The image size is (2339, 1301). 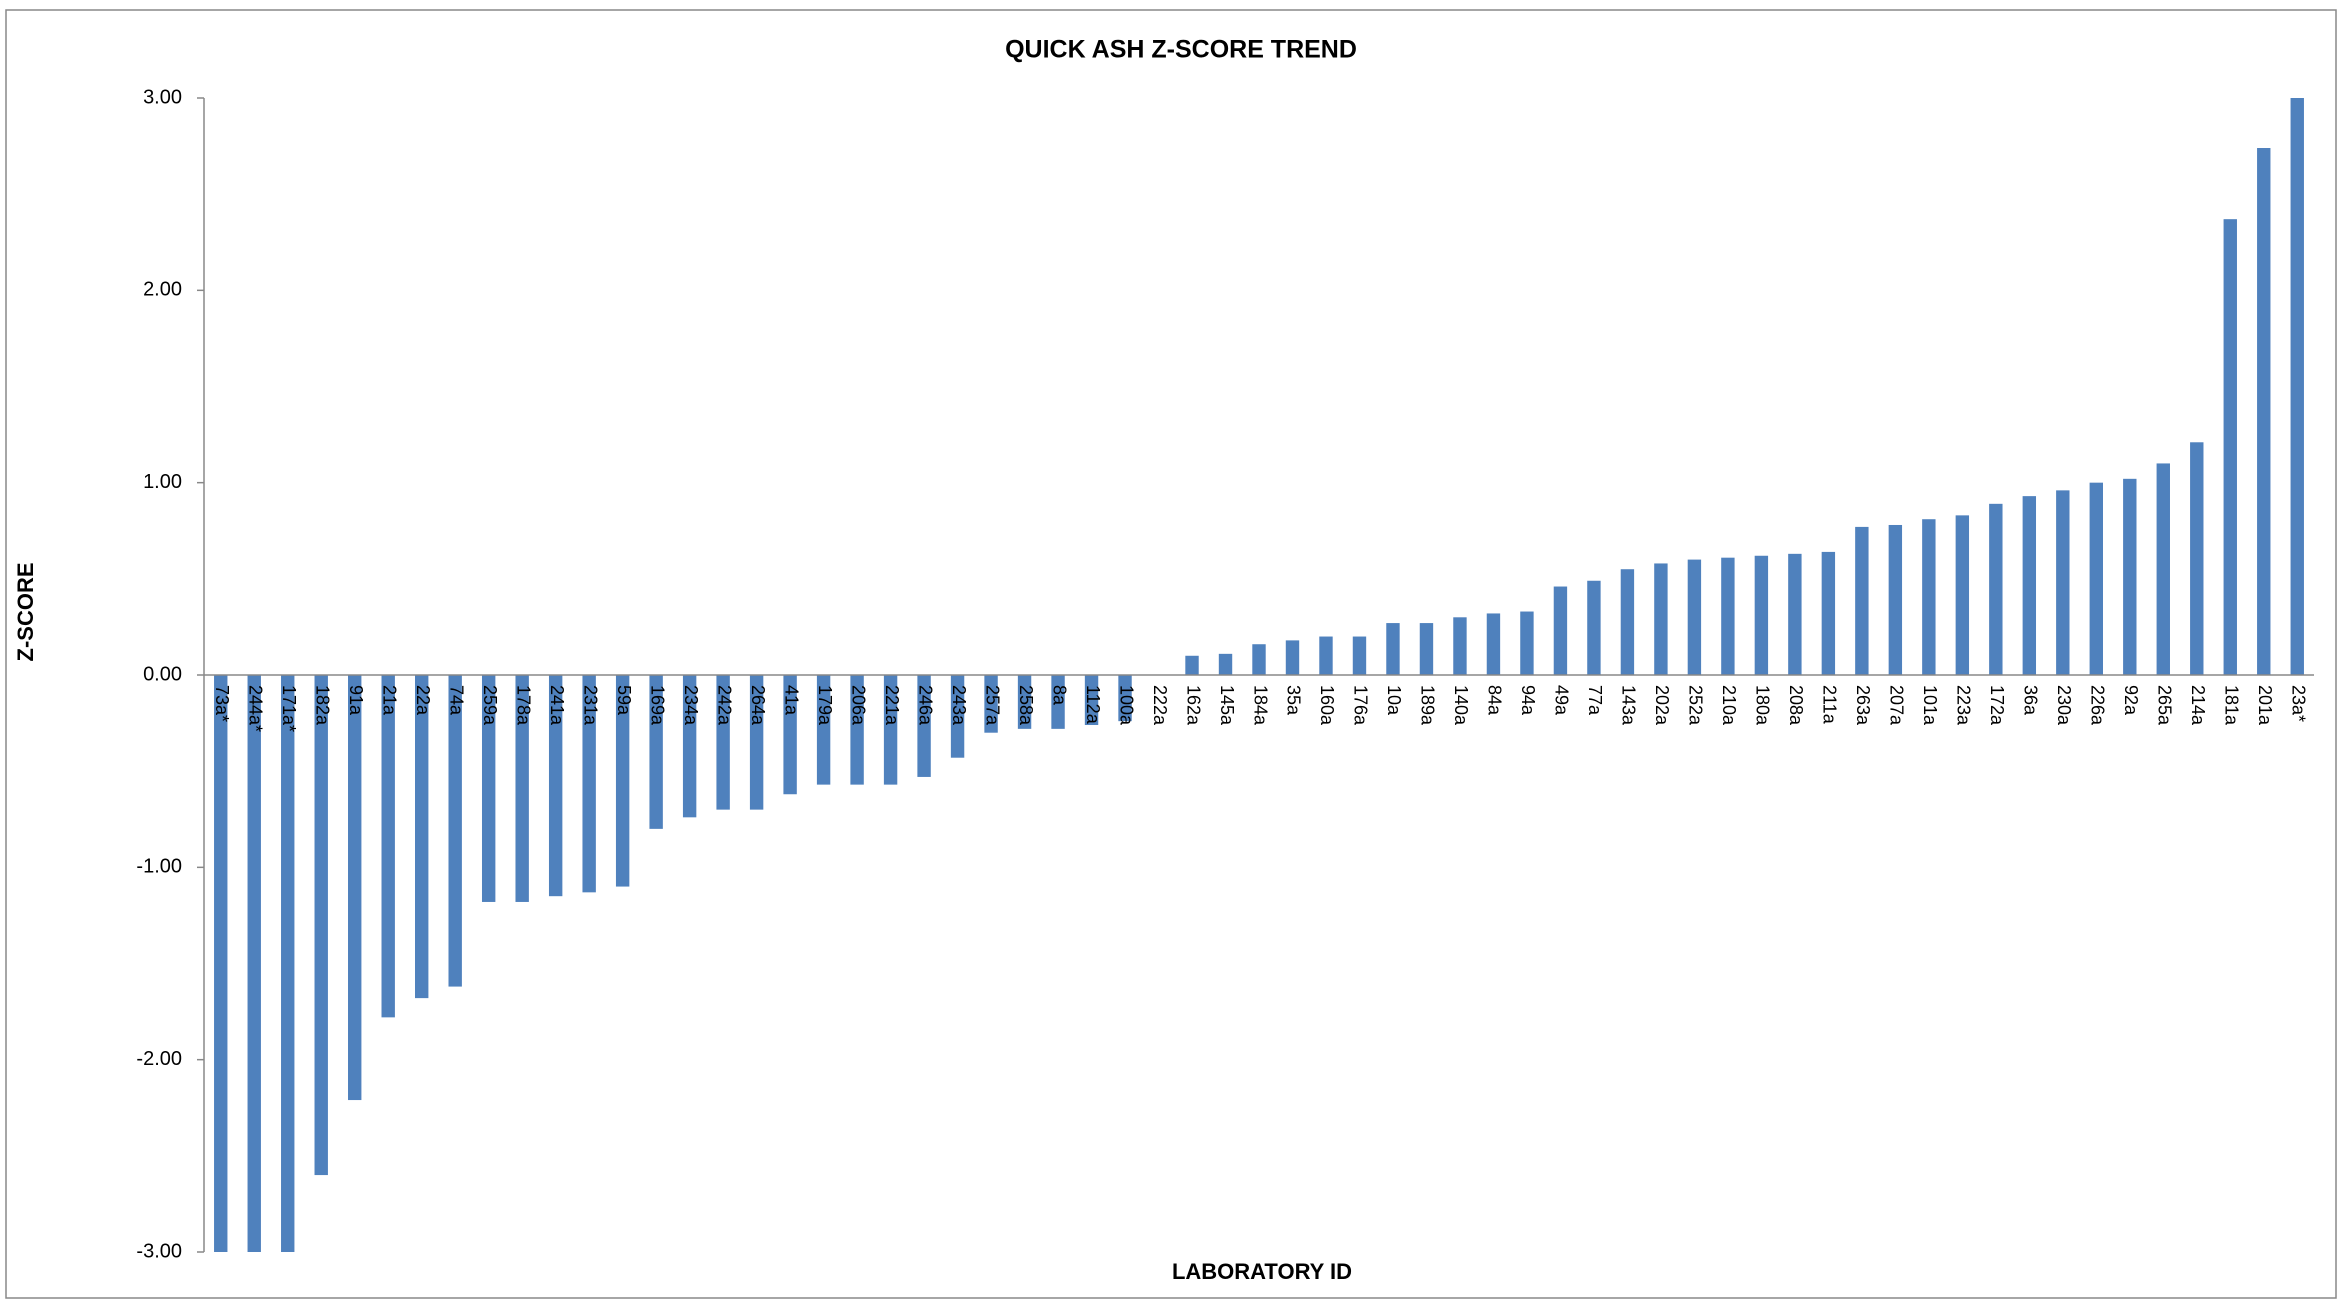 What do you see at coordinates (1260, 705) in the screenshot?
I see `x-tick-label: 184a` at bounding box center [1260, 705].